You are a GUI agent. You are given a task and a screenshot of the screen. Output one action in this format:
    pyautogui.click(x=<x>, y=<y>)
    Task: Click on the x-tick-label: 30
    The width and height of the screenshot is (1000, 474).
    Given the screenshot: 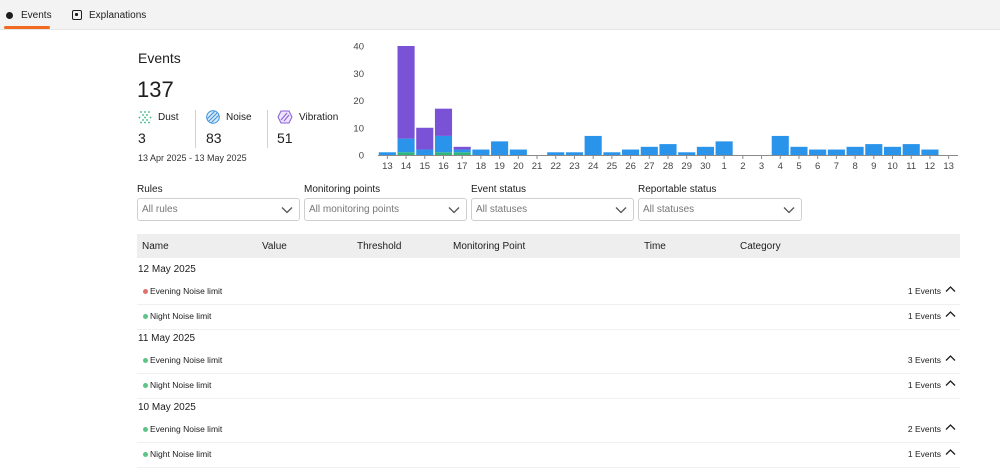 What is the action you would take?
    pyautogui.click(x=705, y=166)
    